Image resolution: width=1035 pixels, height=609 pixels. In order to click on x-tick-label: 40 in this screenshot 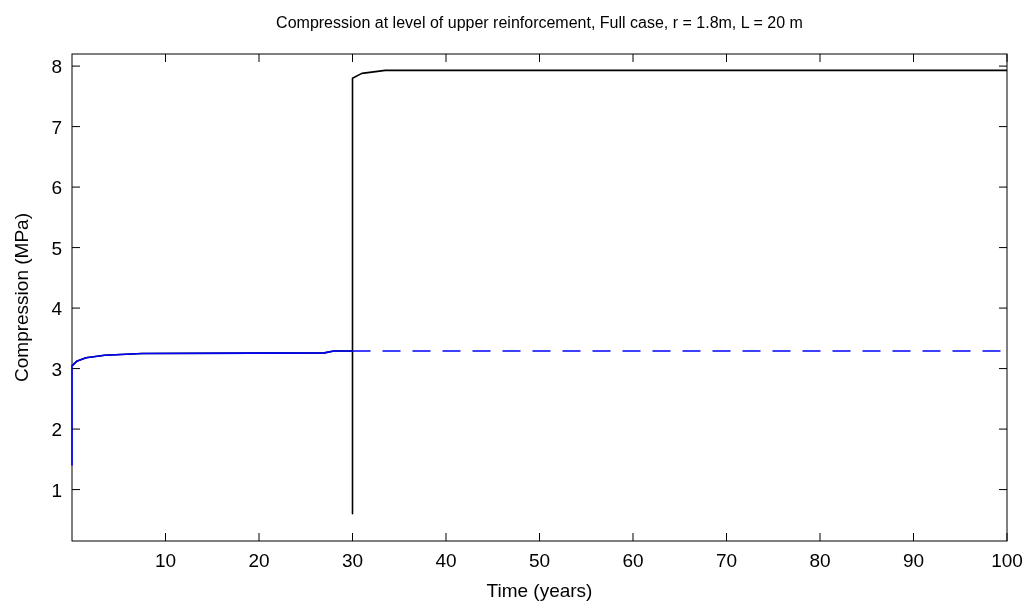, I will do `click(446, 560)`.